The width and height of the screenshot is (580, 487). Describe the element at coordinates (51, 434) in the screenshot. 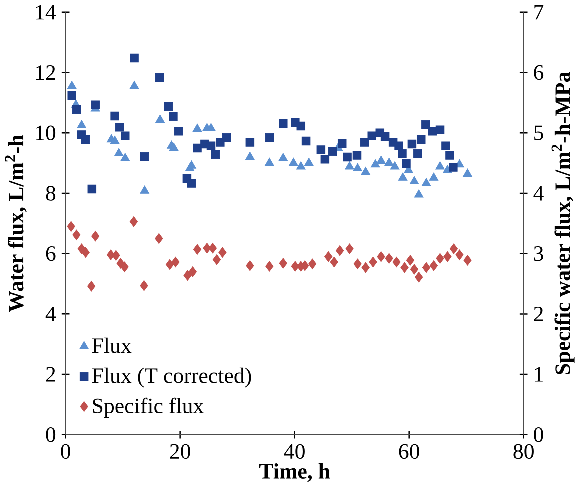

I see `y-tick-label: 0` at that location.